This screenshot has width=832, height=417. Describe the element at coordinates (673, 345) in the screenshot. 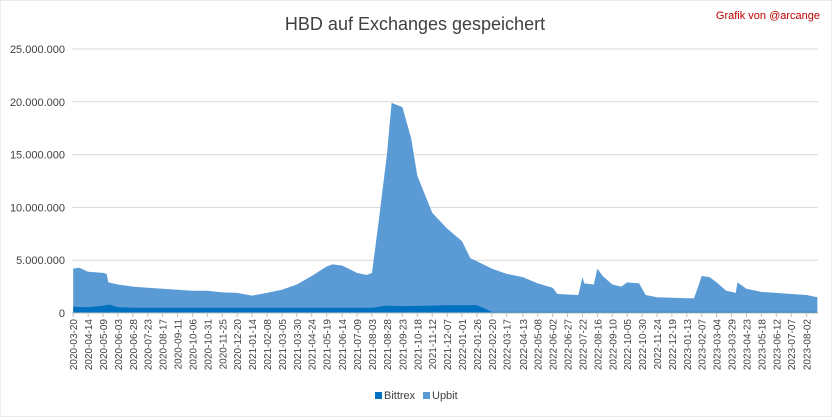

I see `x-tick-label: 2022-12-19` at that location.